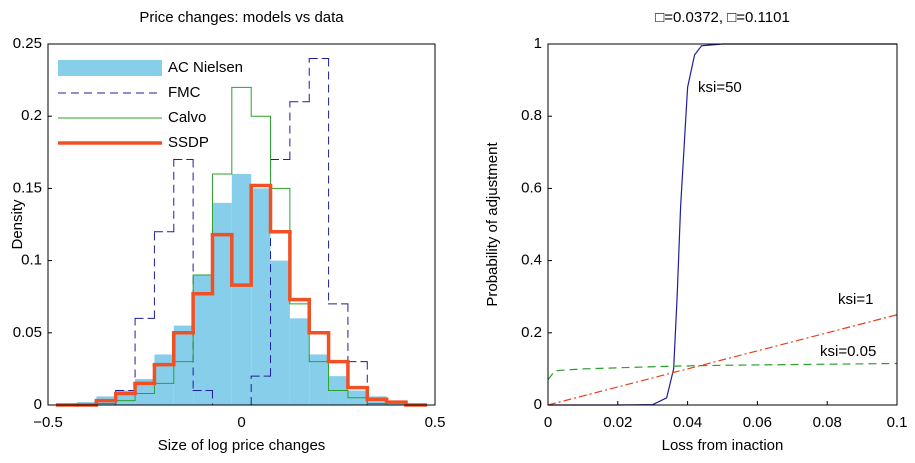 The height and width of the screenshot is (463, 915). I want to click on line-label: ksi=1, so click(855, 299).